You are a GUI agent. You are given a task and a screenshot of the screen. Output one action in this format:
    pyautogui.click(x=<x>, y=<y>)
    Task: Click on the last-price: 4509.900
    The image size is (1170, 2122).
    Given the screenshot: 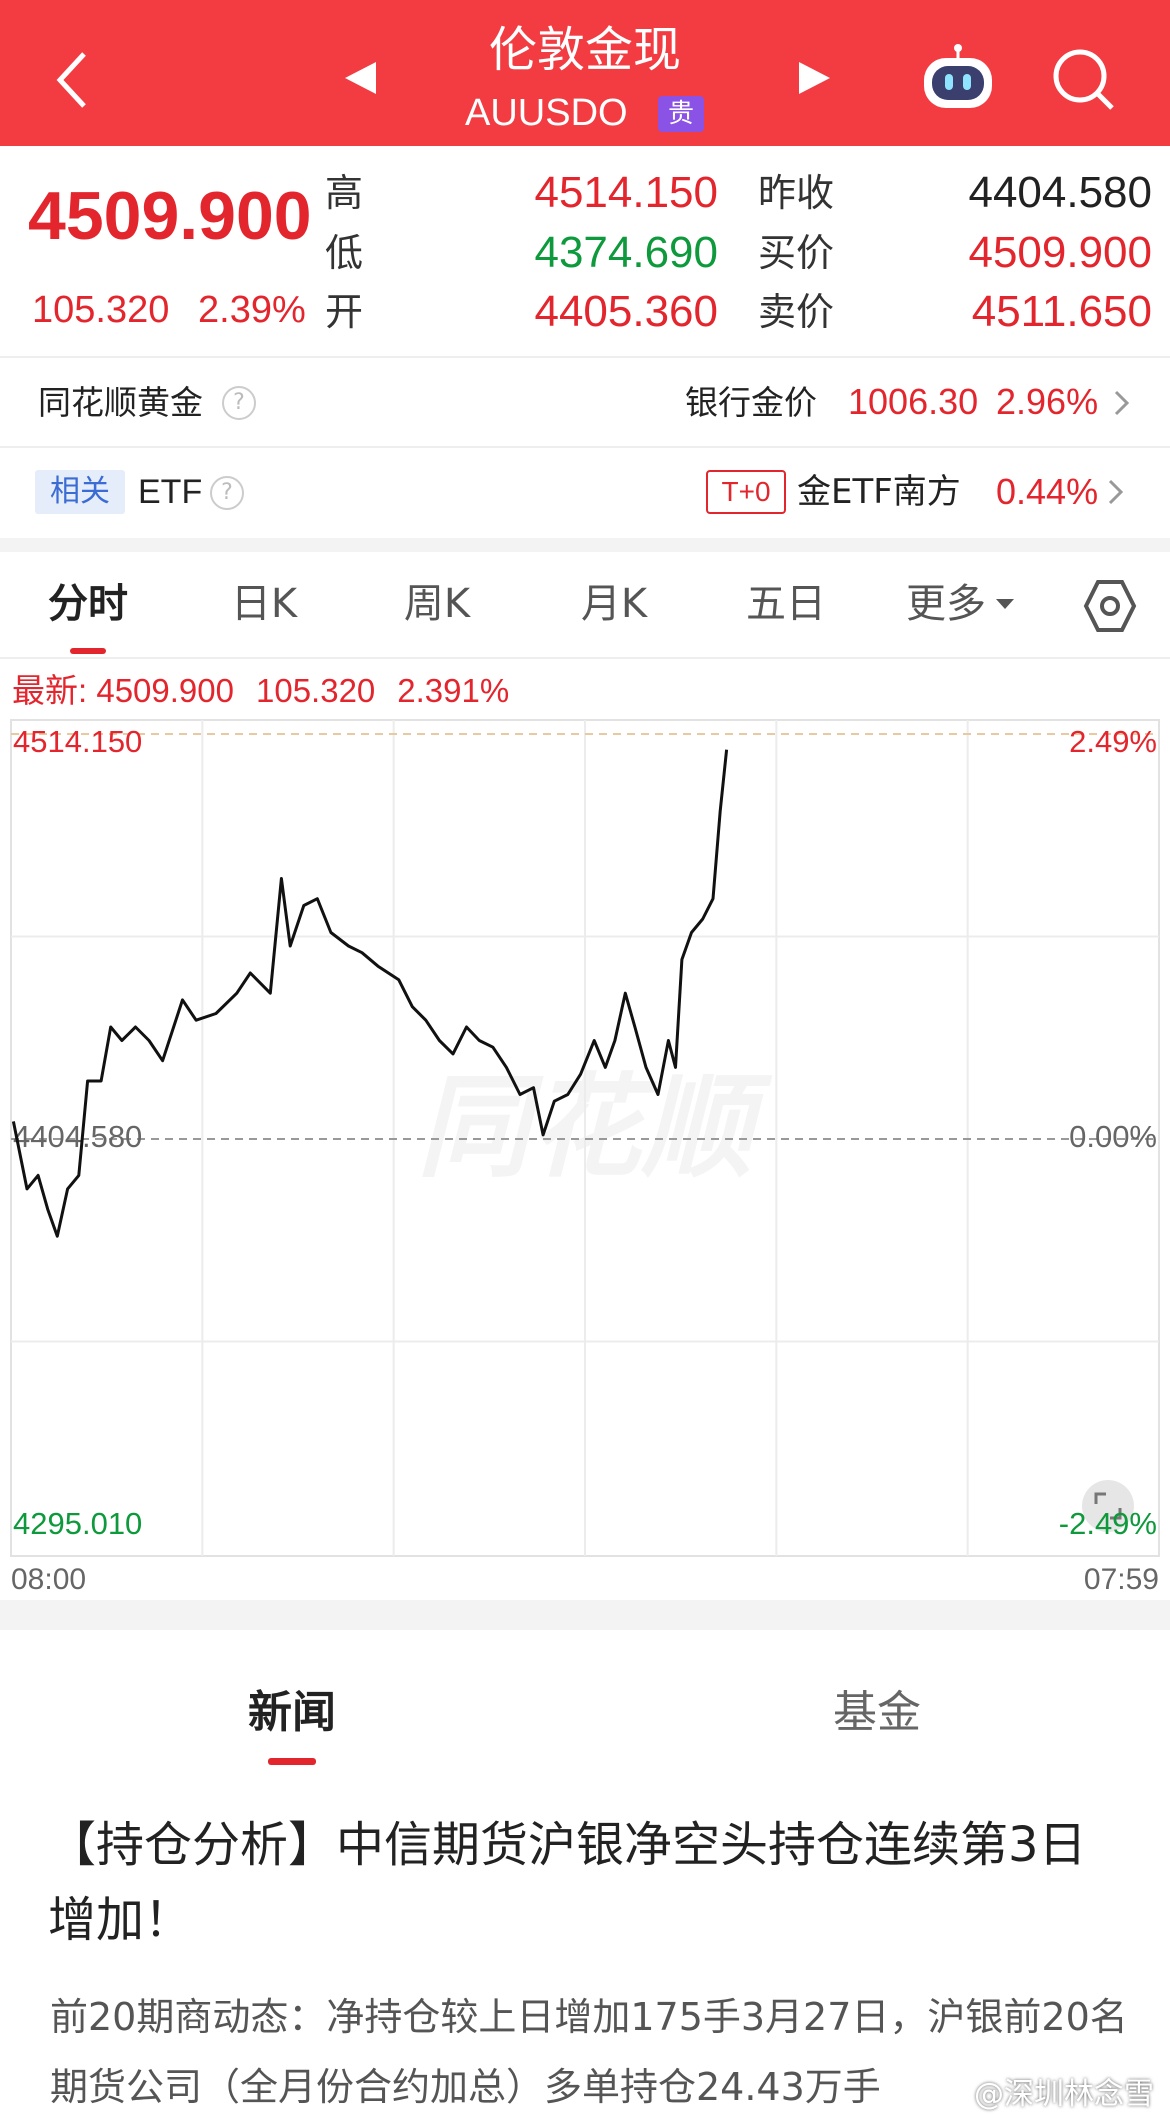 What is the action you would take?
    pyautogui.click(x=170, y=216)
    